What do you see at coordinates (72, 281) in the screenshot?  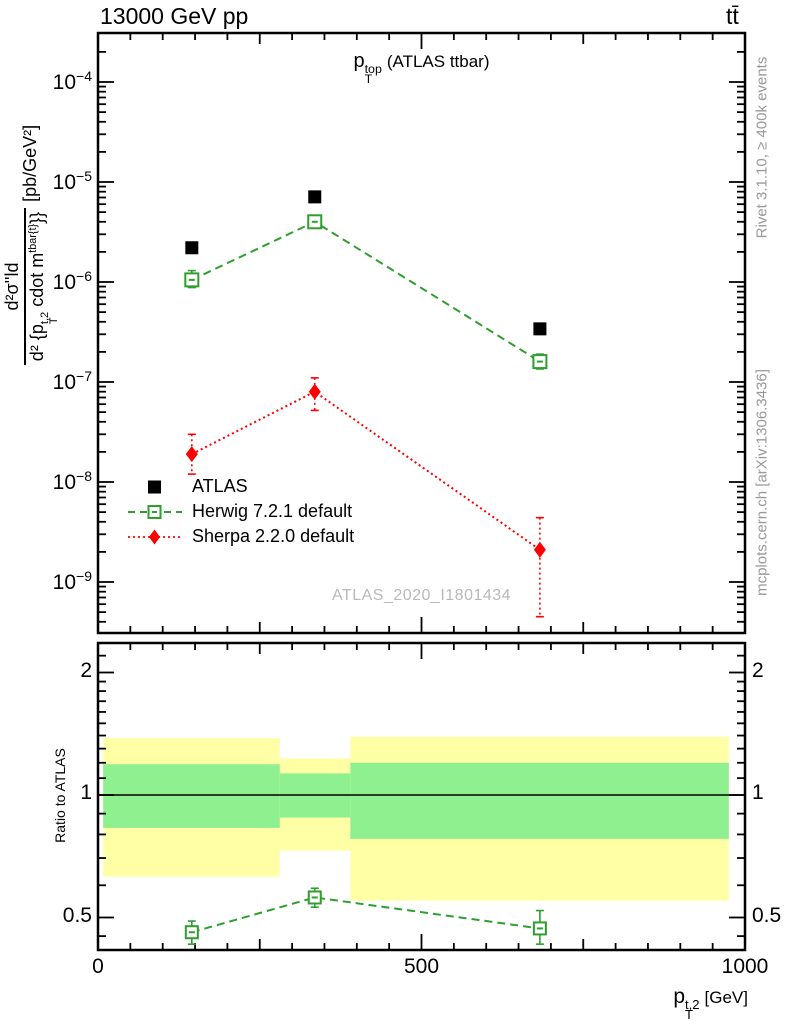 I see `y-tick-label: 10⁻⁶` at bounding box center [72, 281].